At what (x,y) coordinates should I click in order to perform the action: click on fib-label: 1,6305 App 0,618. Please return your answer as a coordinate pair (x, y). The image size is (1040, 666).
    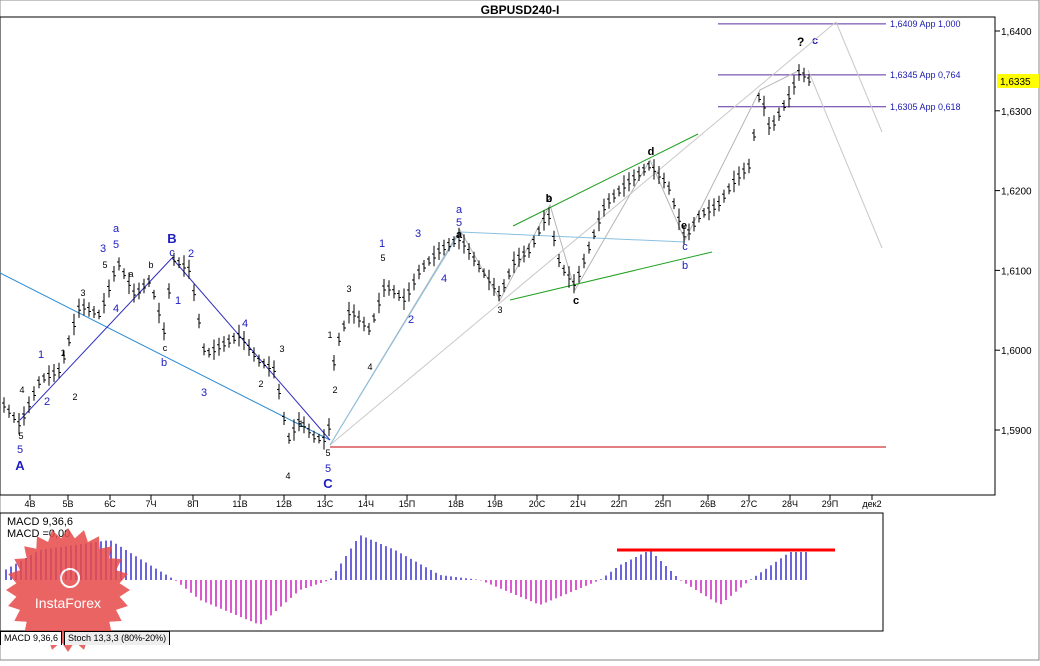
    Looking at the image, I should click on (925, 107).